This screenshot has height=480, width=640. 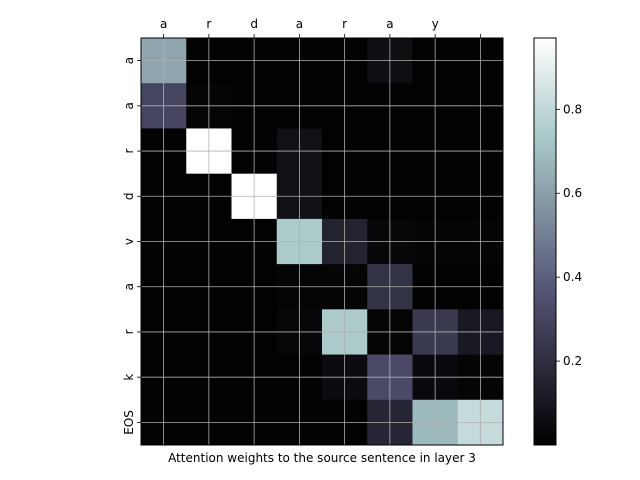 I want to click on y-tick-label: d, so click(x=129, y=196).